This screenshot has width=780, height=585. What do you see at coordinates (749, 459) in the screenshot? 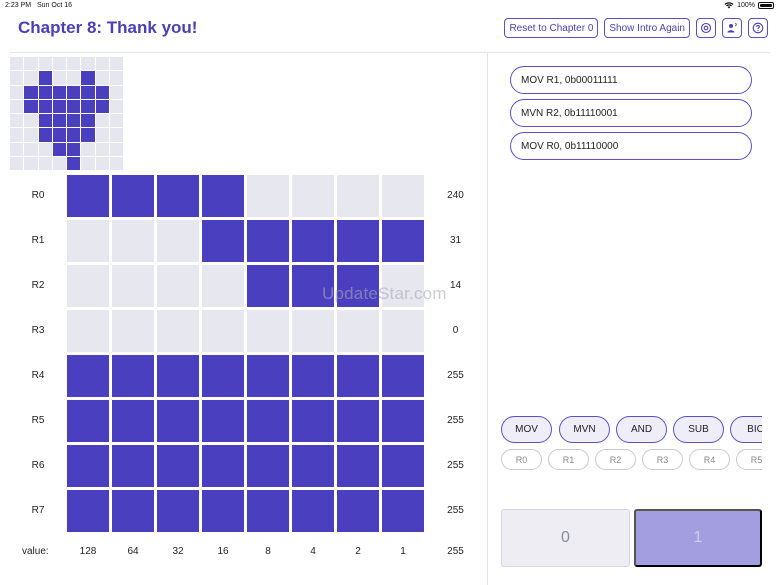
I see `register-r5-button: R5` at bounding box center [749, 459].